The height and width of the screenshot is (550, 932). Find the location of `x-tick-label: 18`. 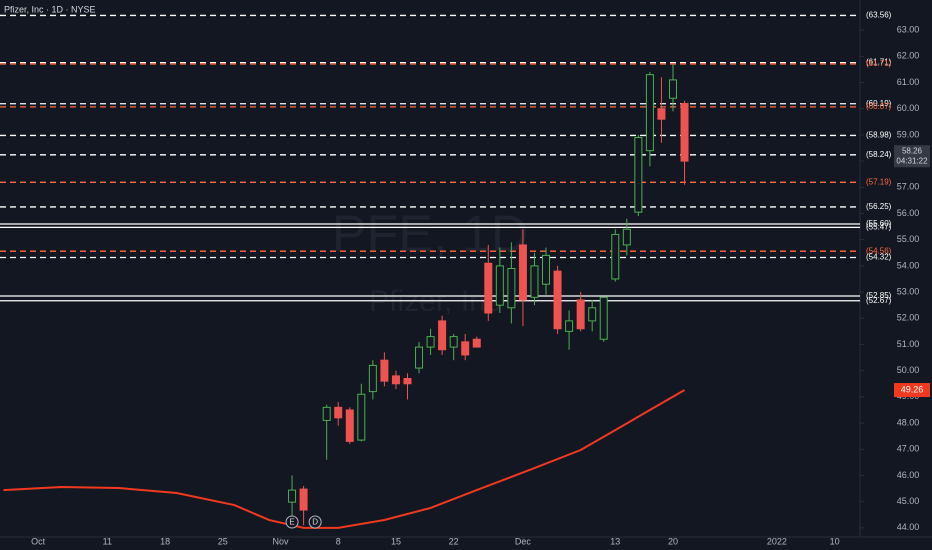

x-tick-label: 18 is located at coordinates (165, 541).